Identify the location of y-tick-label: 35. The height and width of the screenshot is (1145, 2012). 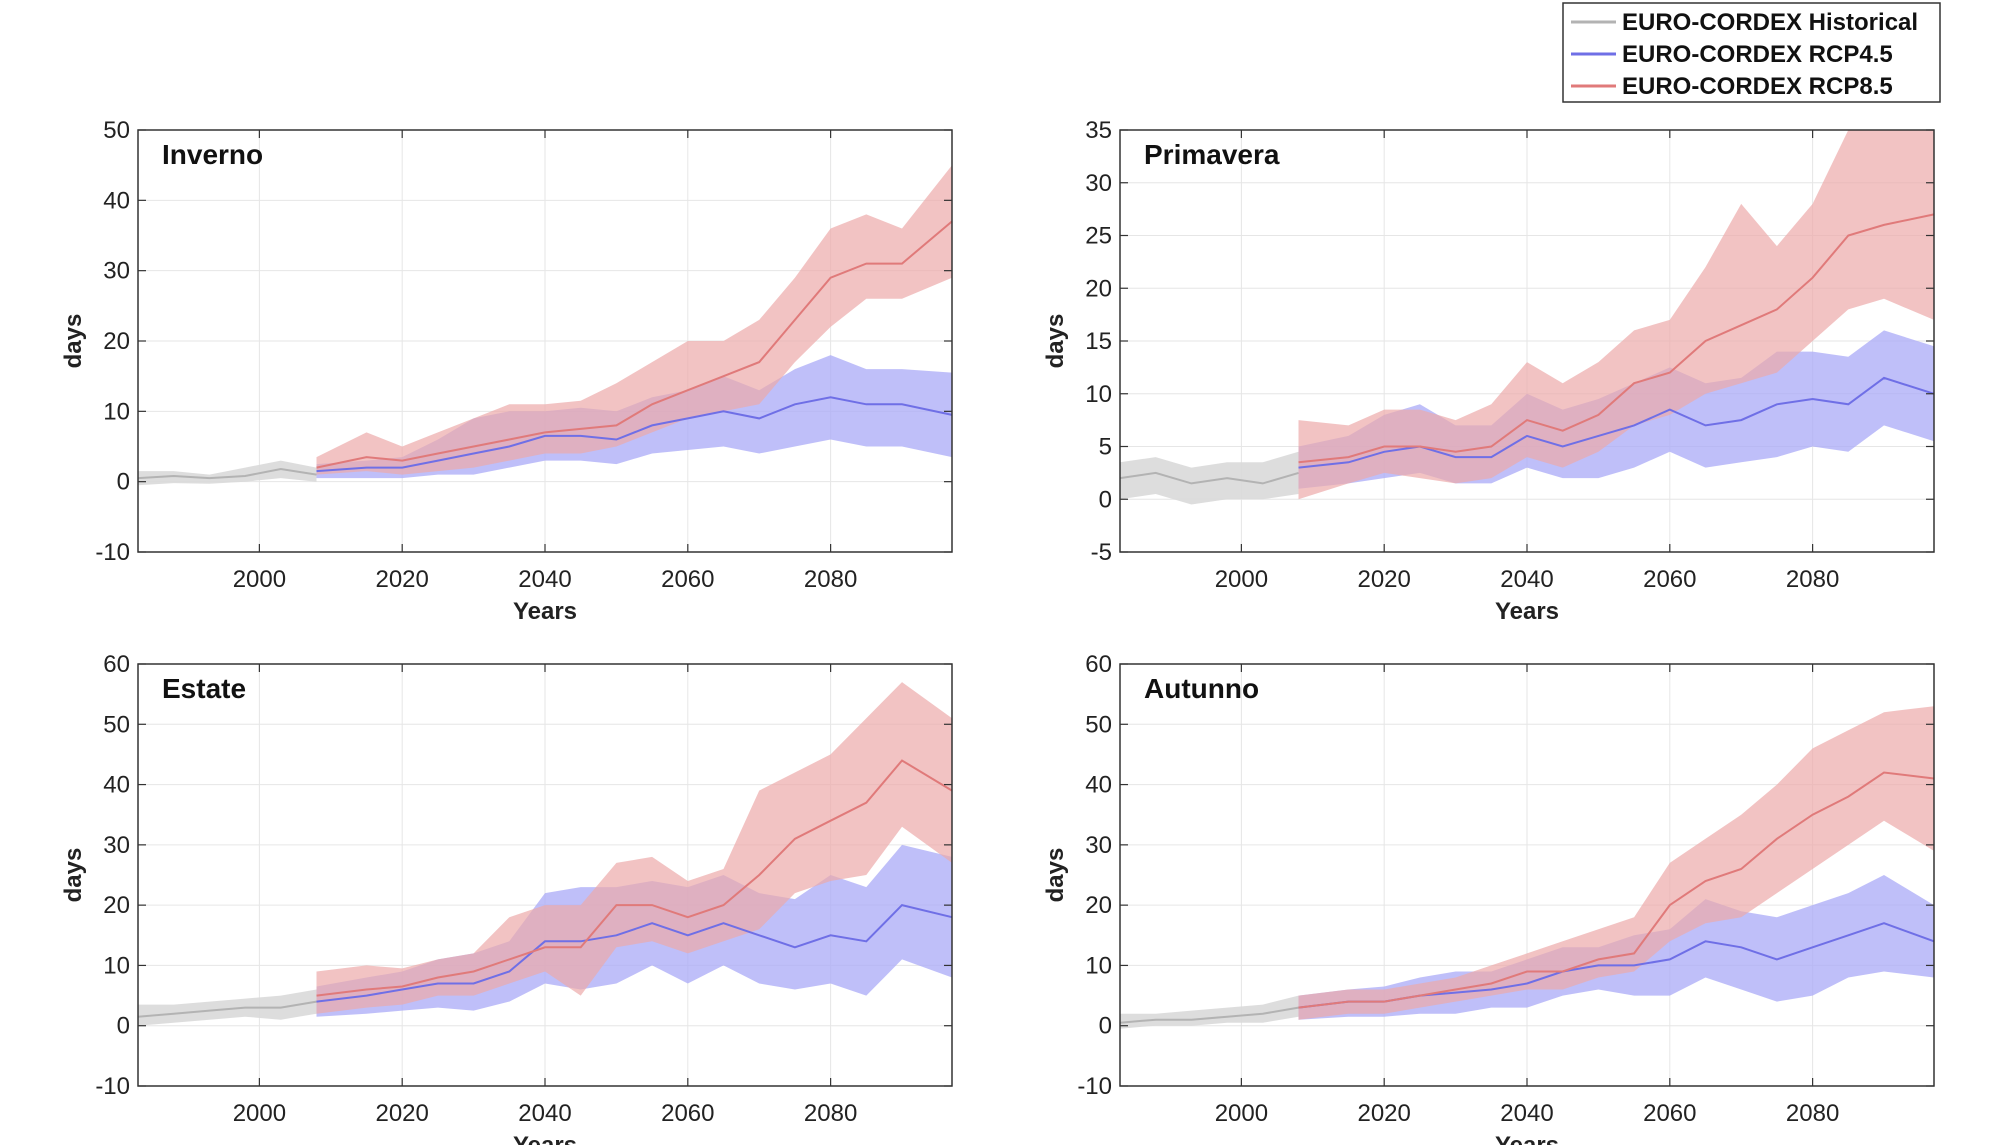
(1098, 130).